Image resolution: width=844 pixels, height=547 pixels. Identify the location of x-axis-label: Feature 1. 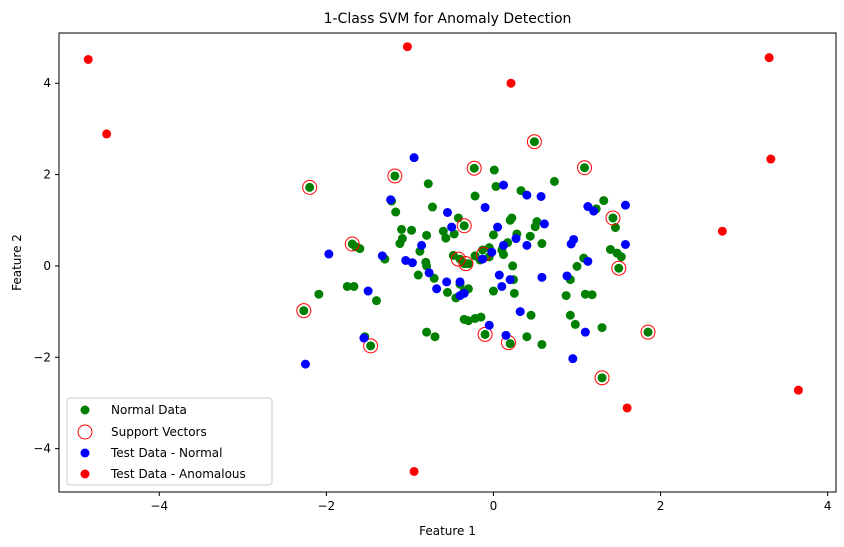
(447, 531).